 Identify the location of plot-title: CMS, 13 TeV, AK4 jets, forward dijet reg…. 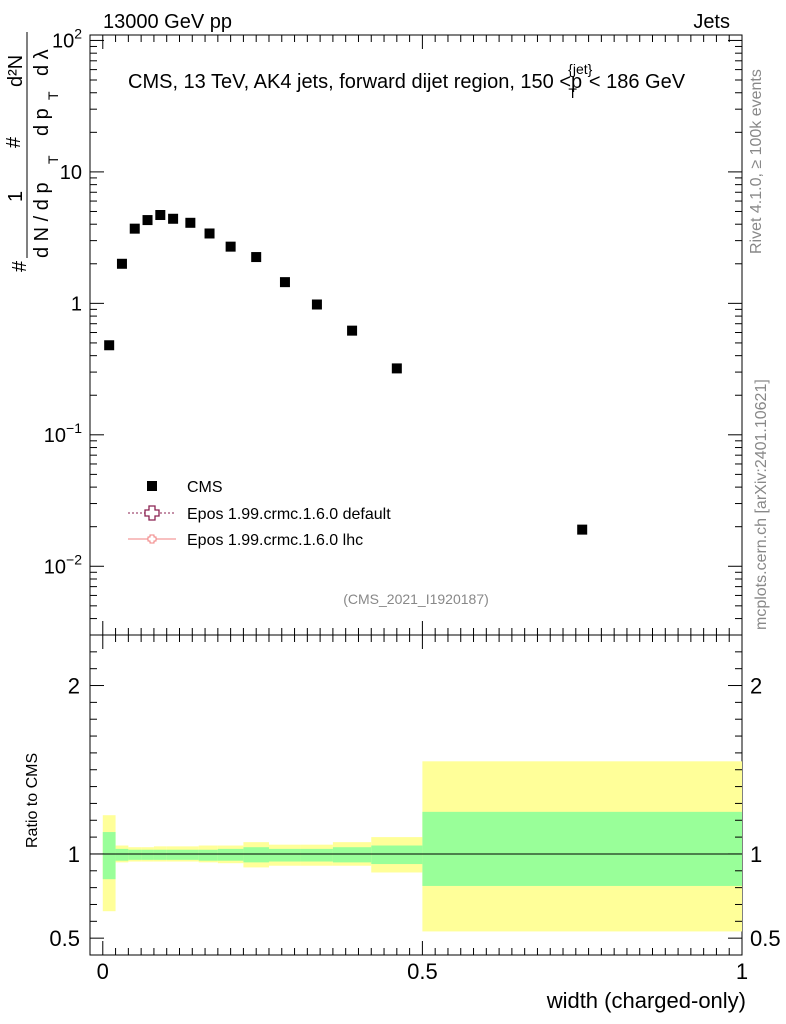
(407, 81).